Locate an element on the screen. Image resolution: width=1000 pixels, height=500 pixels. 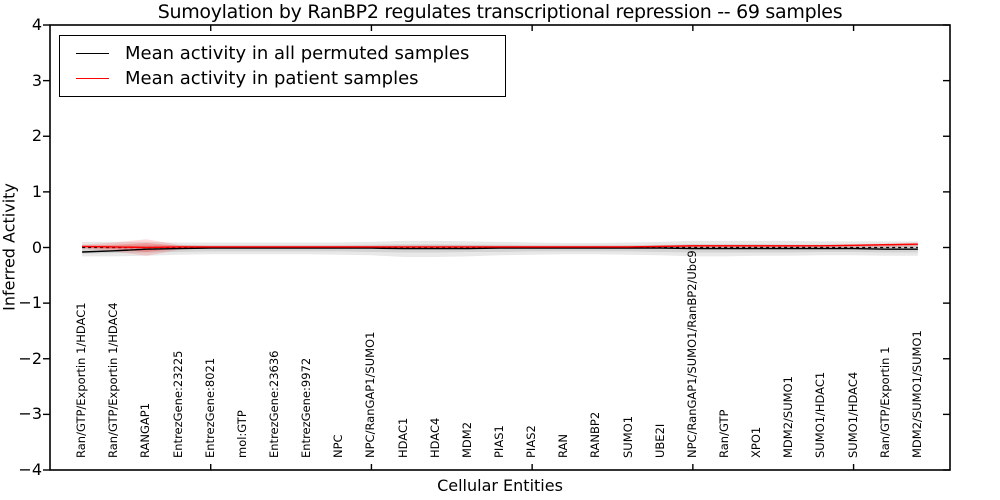
legend-line-permuted-icon is located at coordinates (92, 53).